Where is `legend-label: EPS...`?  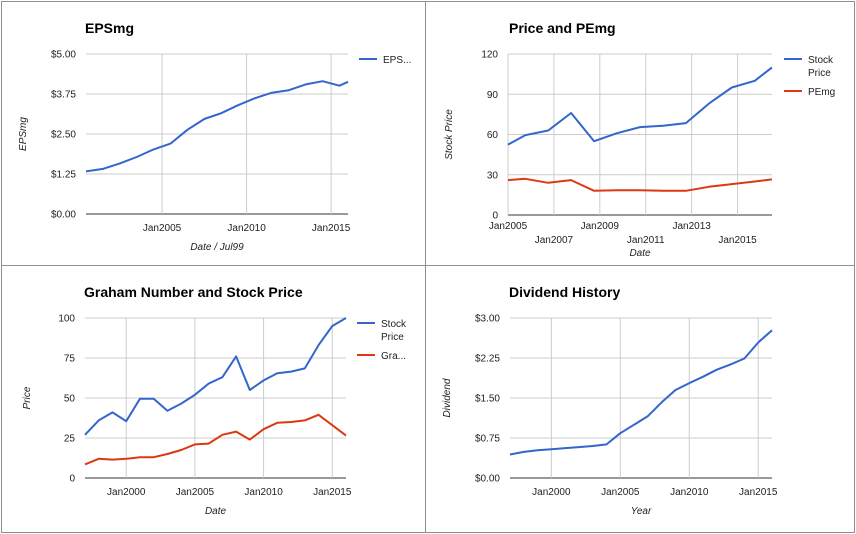
legend-label: EPS... is located at coordinates (397, 60).